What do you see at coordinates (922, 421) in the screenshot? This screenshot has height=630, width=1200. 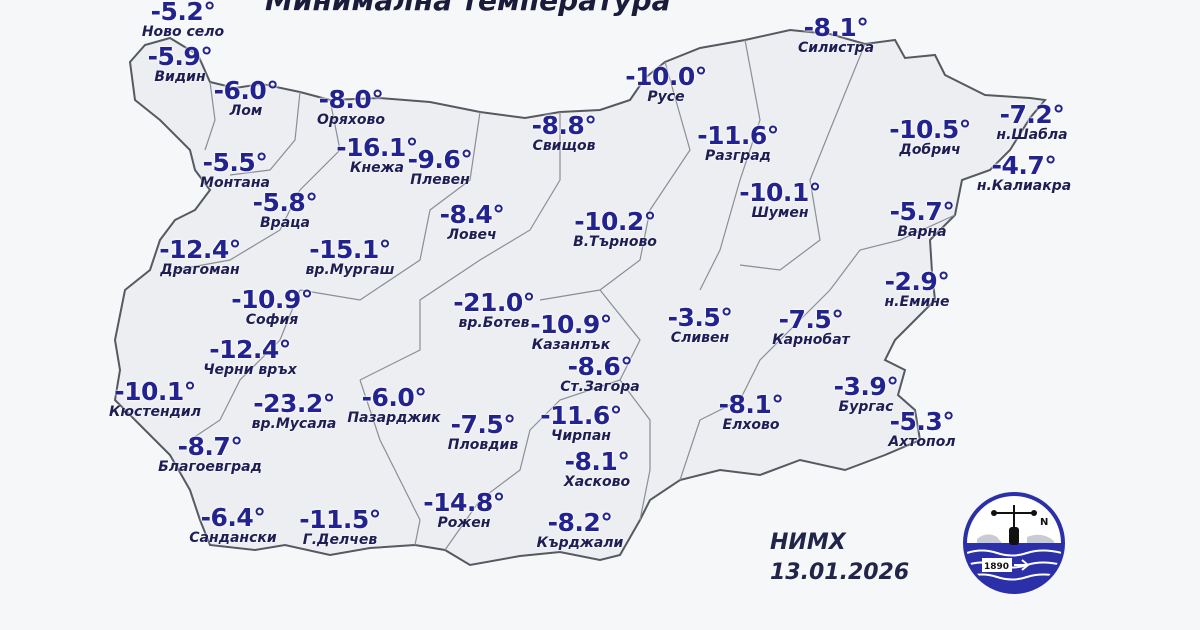 I see `station-temp: -5.3°` at bounding box center [922, 421].